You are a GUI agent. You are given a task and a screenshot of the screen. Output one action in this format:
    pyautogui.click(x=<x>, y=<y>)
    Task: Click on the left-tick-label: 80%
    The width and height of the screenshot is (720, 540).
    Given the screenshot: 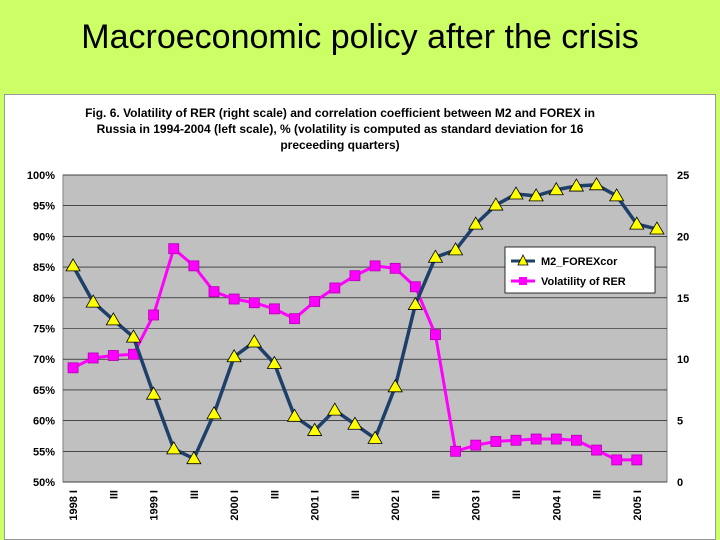 What is the action you would take?
    pyautogui.click(x=44, y=299)
    